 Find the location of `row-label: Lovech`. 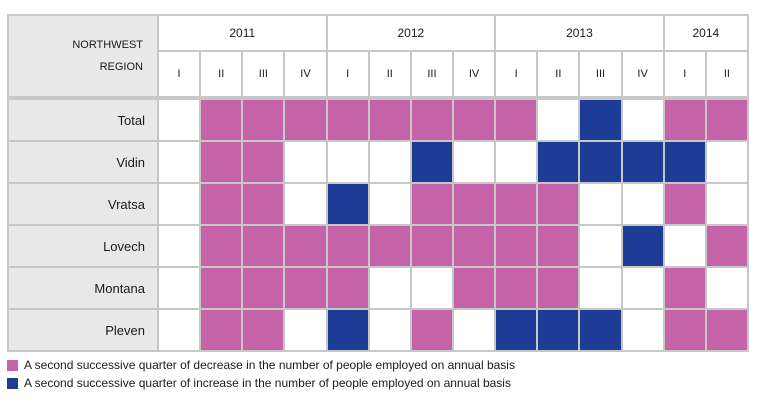

row-label: Lovech is located at coordinates (83, 246).